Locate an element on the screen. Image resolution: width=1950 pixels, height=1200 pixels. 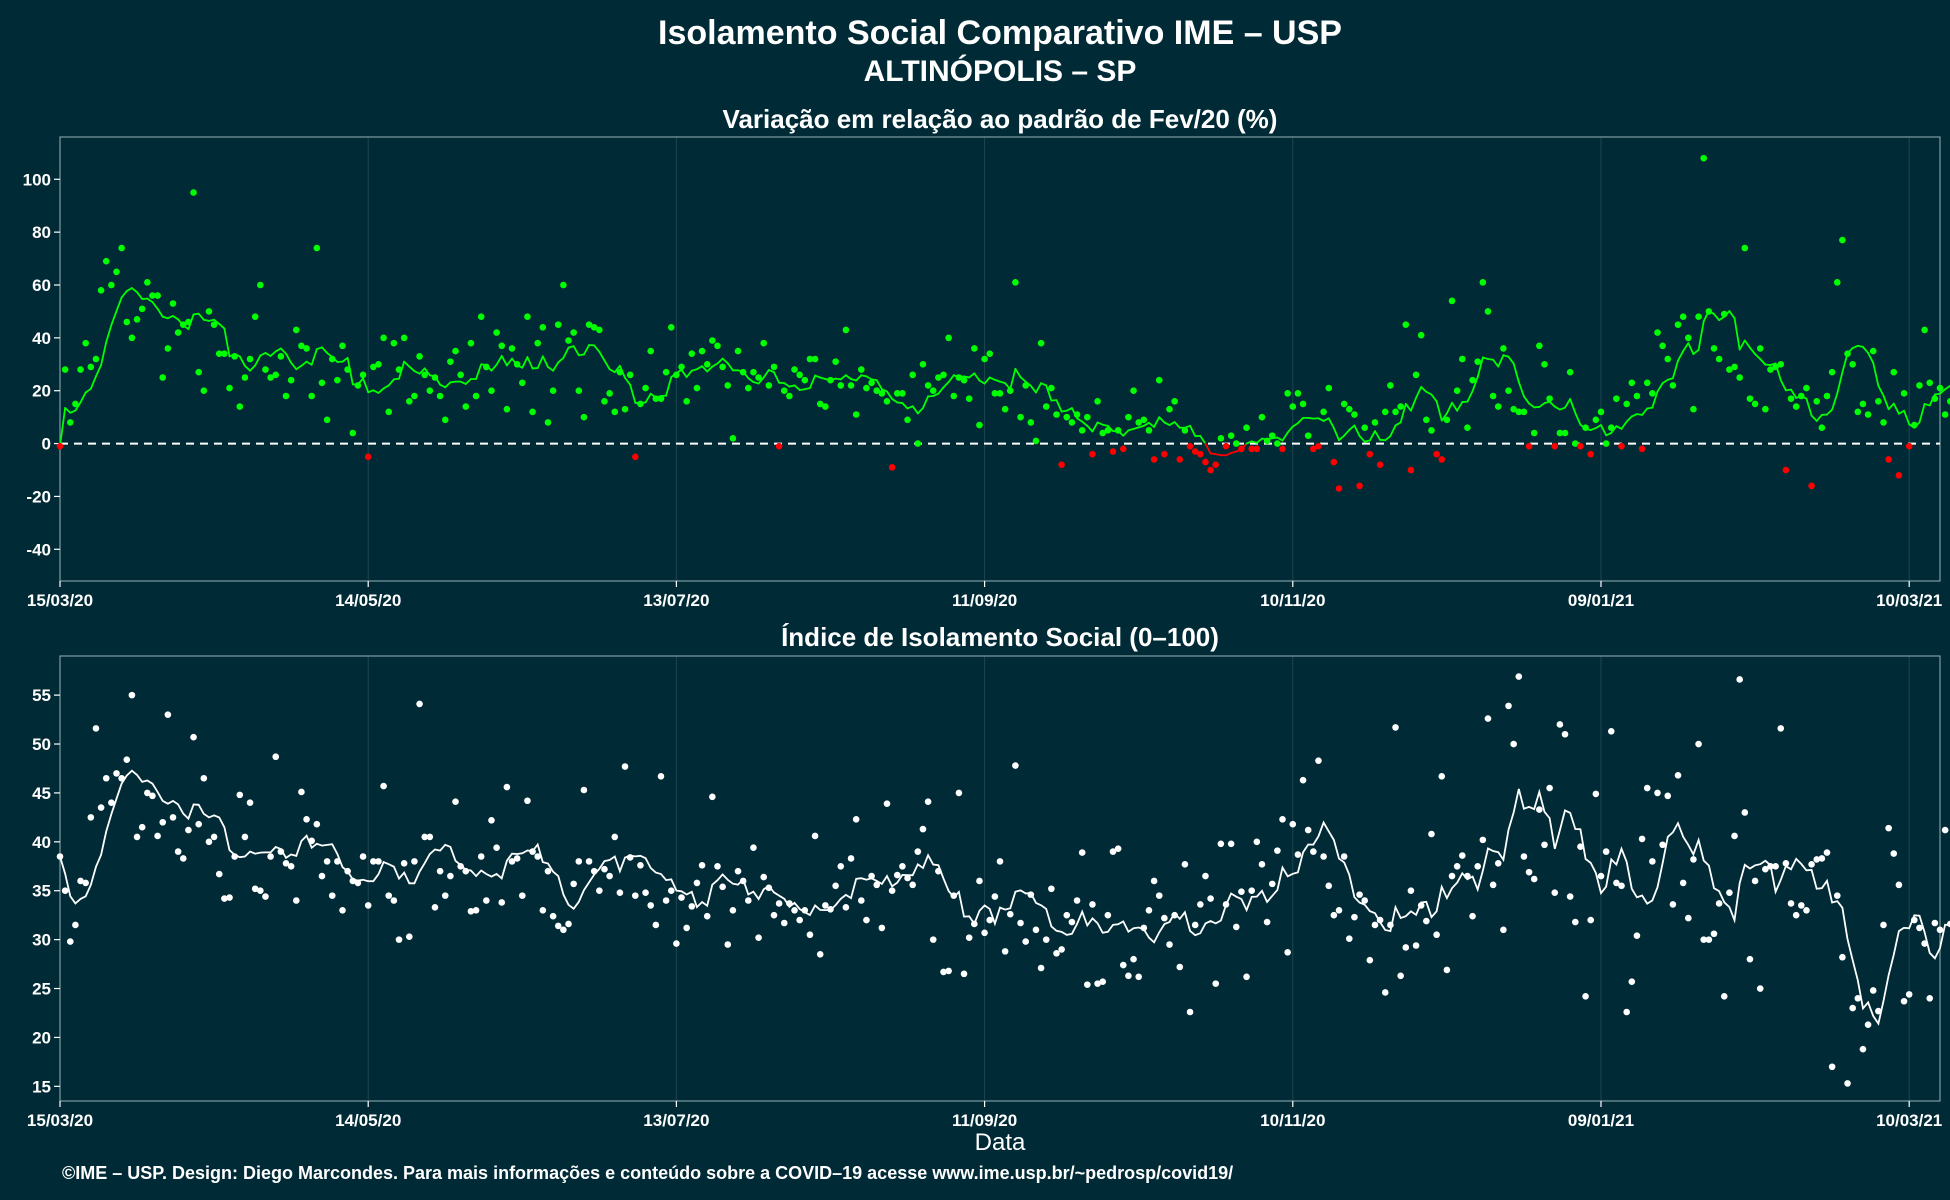
panel-2-xtick-label-4: 10/11/20 is located at coordinates (1292, 1120).